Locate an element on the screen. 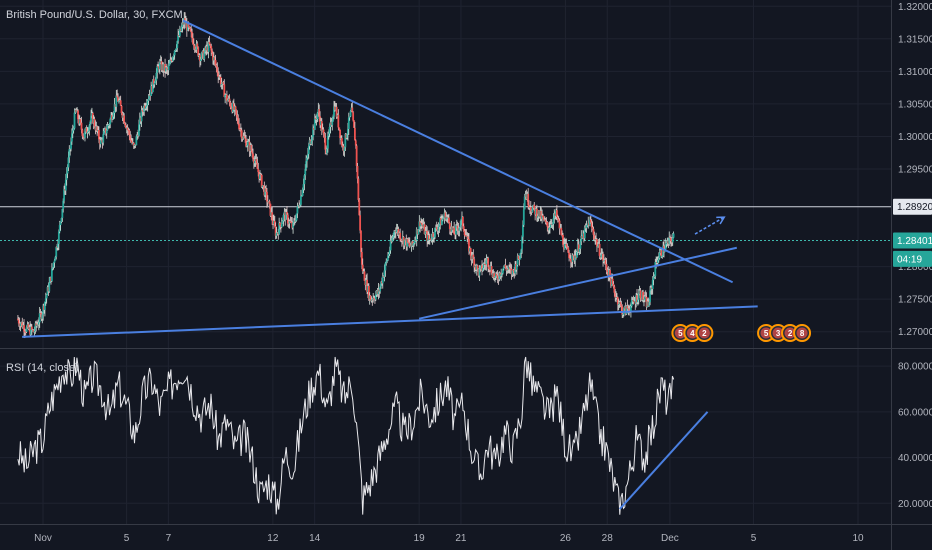 The image size is (932, 550). event-count: 5 is located at coordinates (680, 333).